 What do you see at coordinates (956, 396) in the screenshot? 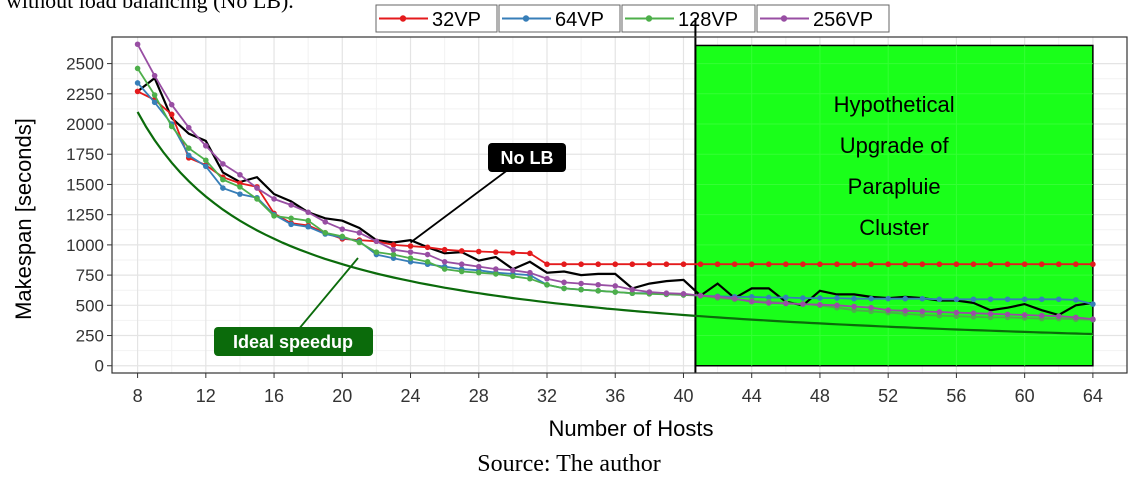
I see `x-tick-label: 56` at bounding box center [956, 396].